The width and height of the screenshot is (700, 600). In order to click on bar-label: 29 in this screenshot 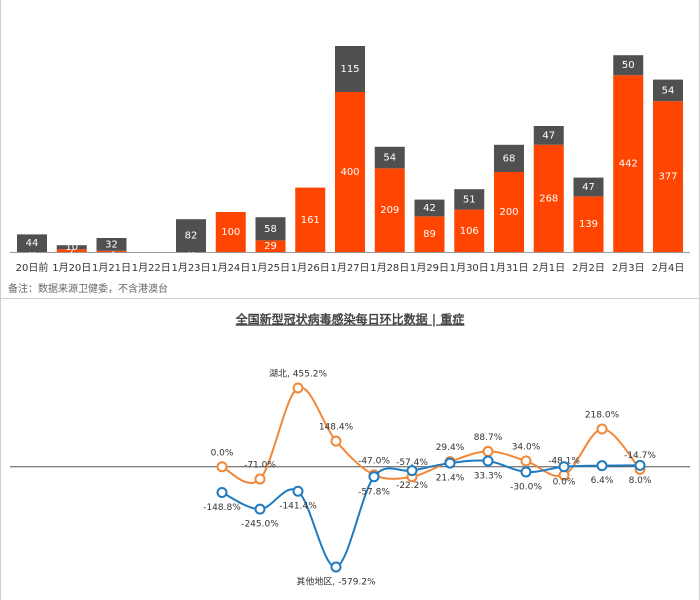, I will do `click(270, 246)`.